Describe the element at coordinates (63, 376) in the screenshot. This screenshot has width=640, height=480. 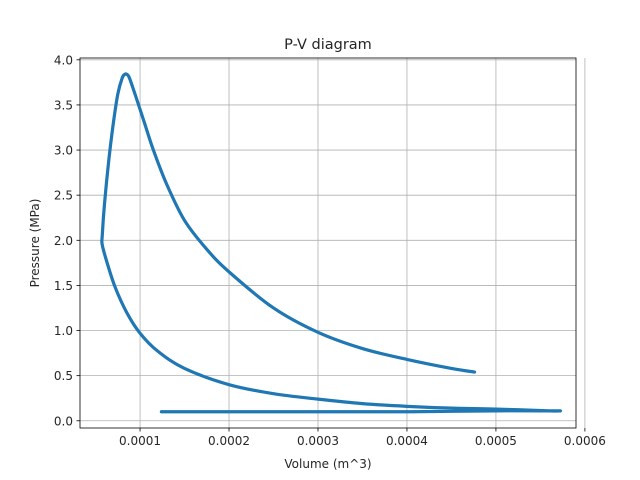
I see `y-tick-label: 0.5` at that location.